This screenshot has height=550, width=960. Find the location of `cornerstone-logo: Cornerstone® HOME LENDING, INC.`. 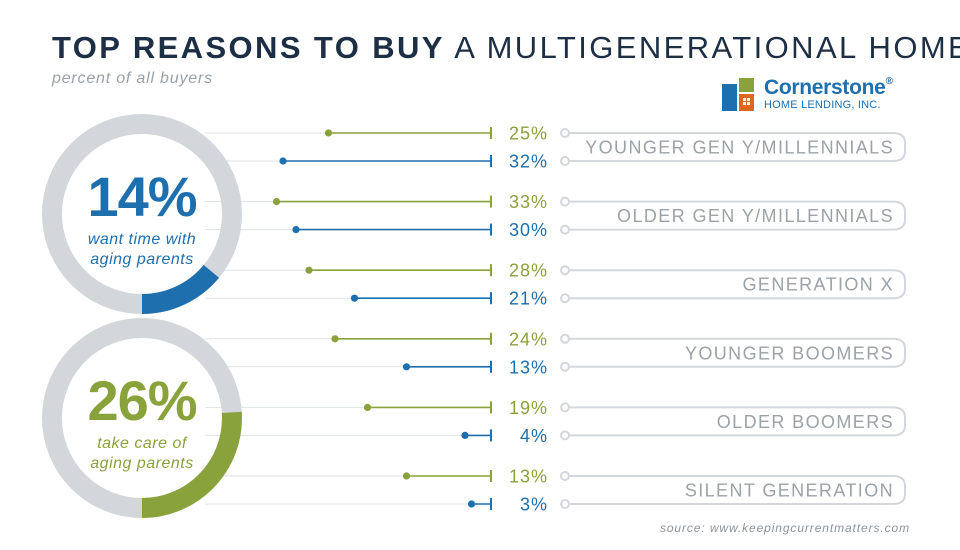

cornerstone-logo: Cornerstone® HOME LENDING, INC. is located at coordinates (817, 95).